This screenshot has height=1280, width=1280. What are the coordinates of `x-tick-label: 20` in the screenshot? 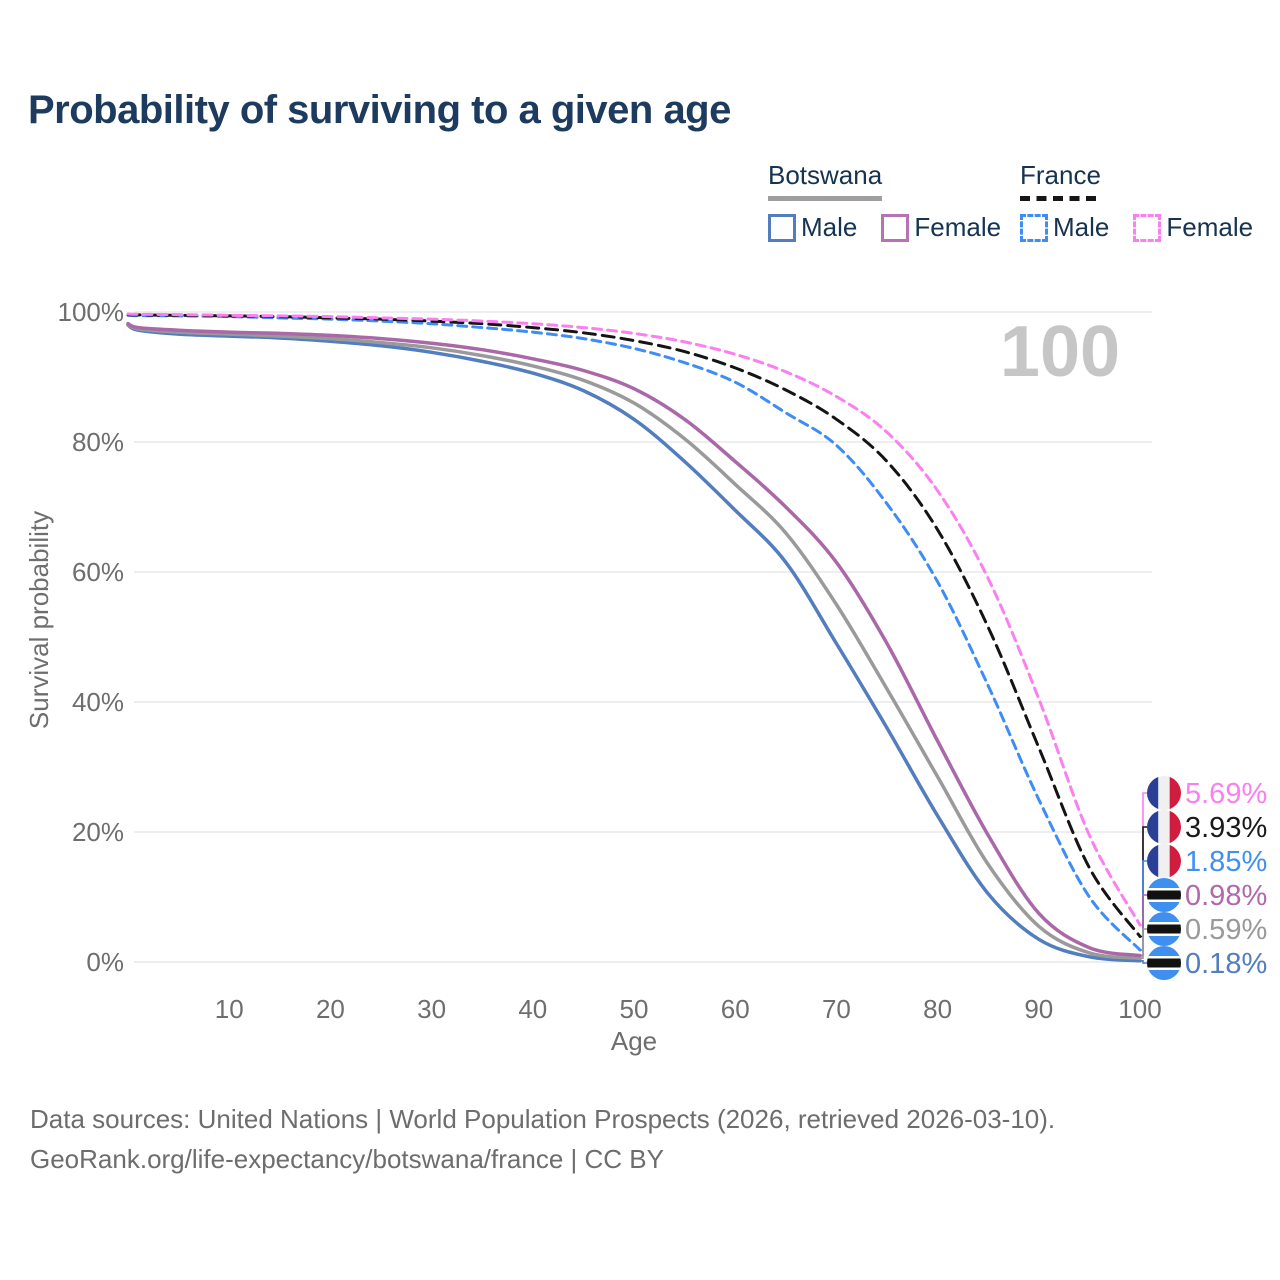 It's located at (330, 1009).